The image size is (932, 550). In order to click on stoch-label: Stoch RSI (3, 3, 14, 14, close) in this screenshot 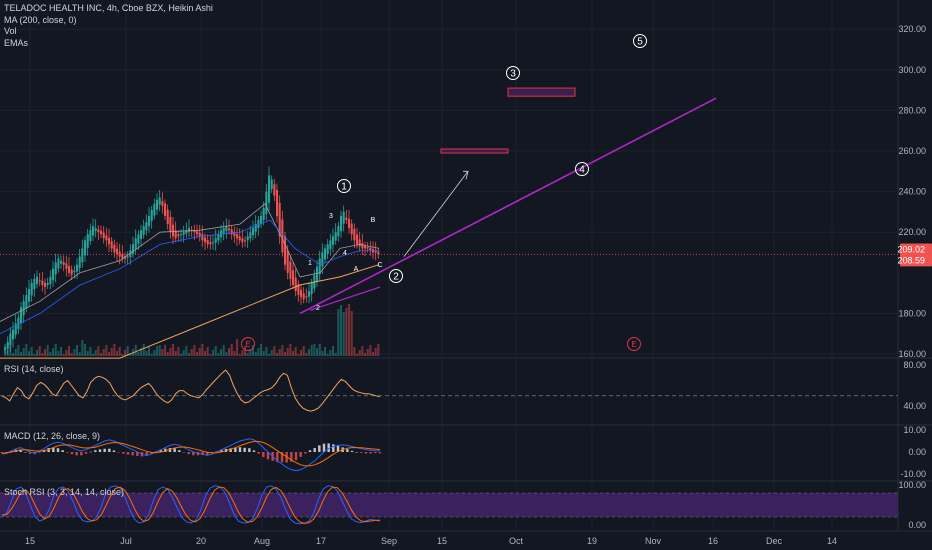, I will do `click(64, 492)`.